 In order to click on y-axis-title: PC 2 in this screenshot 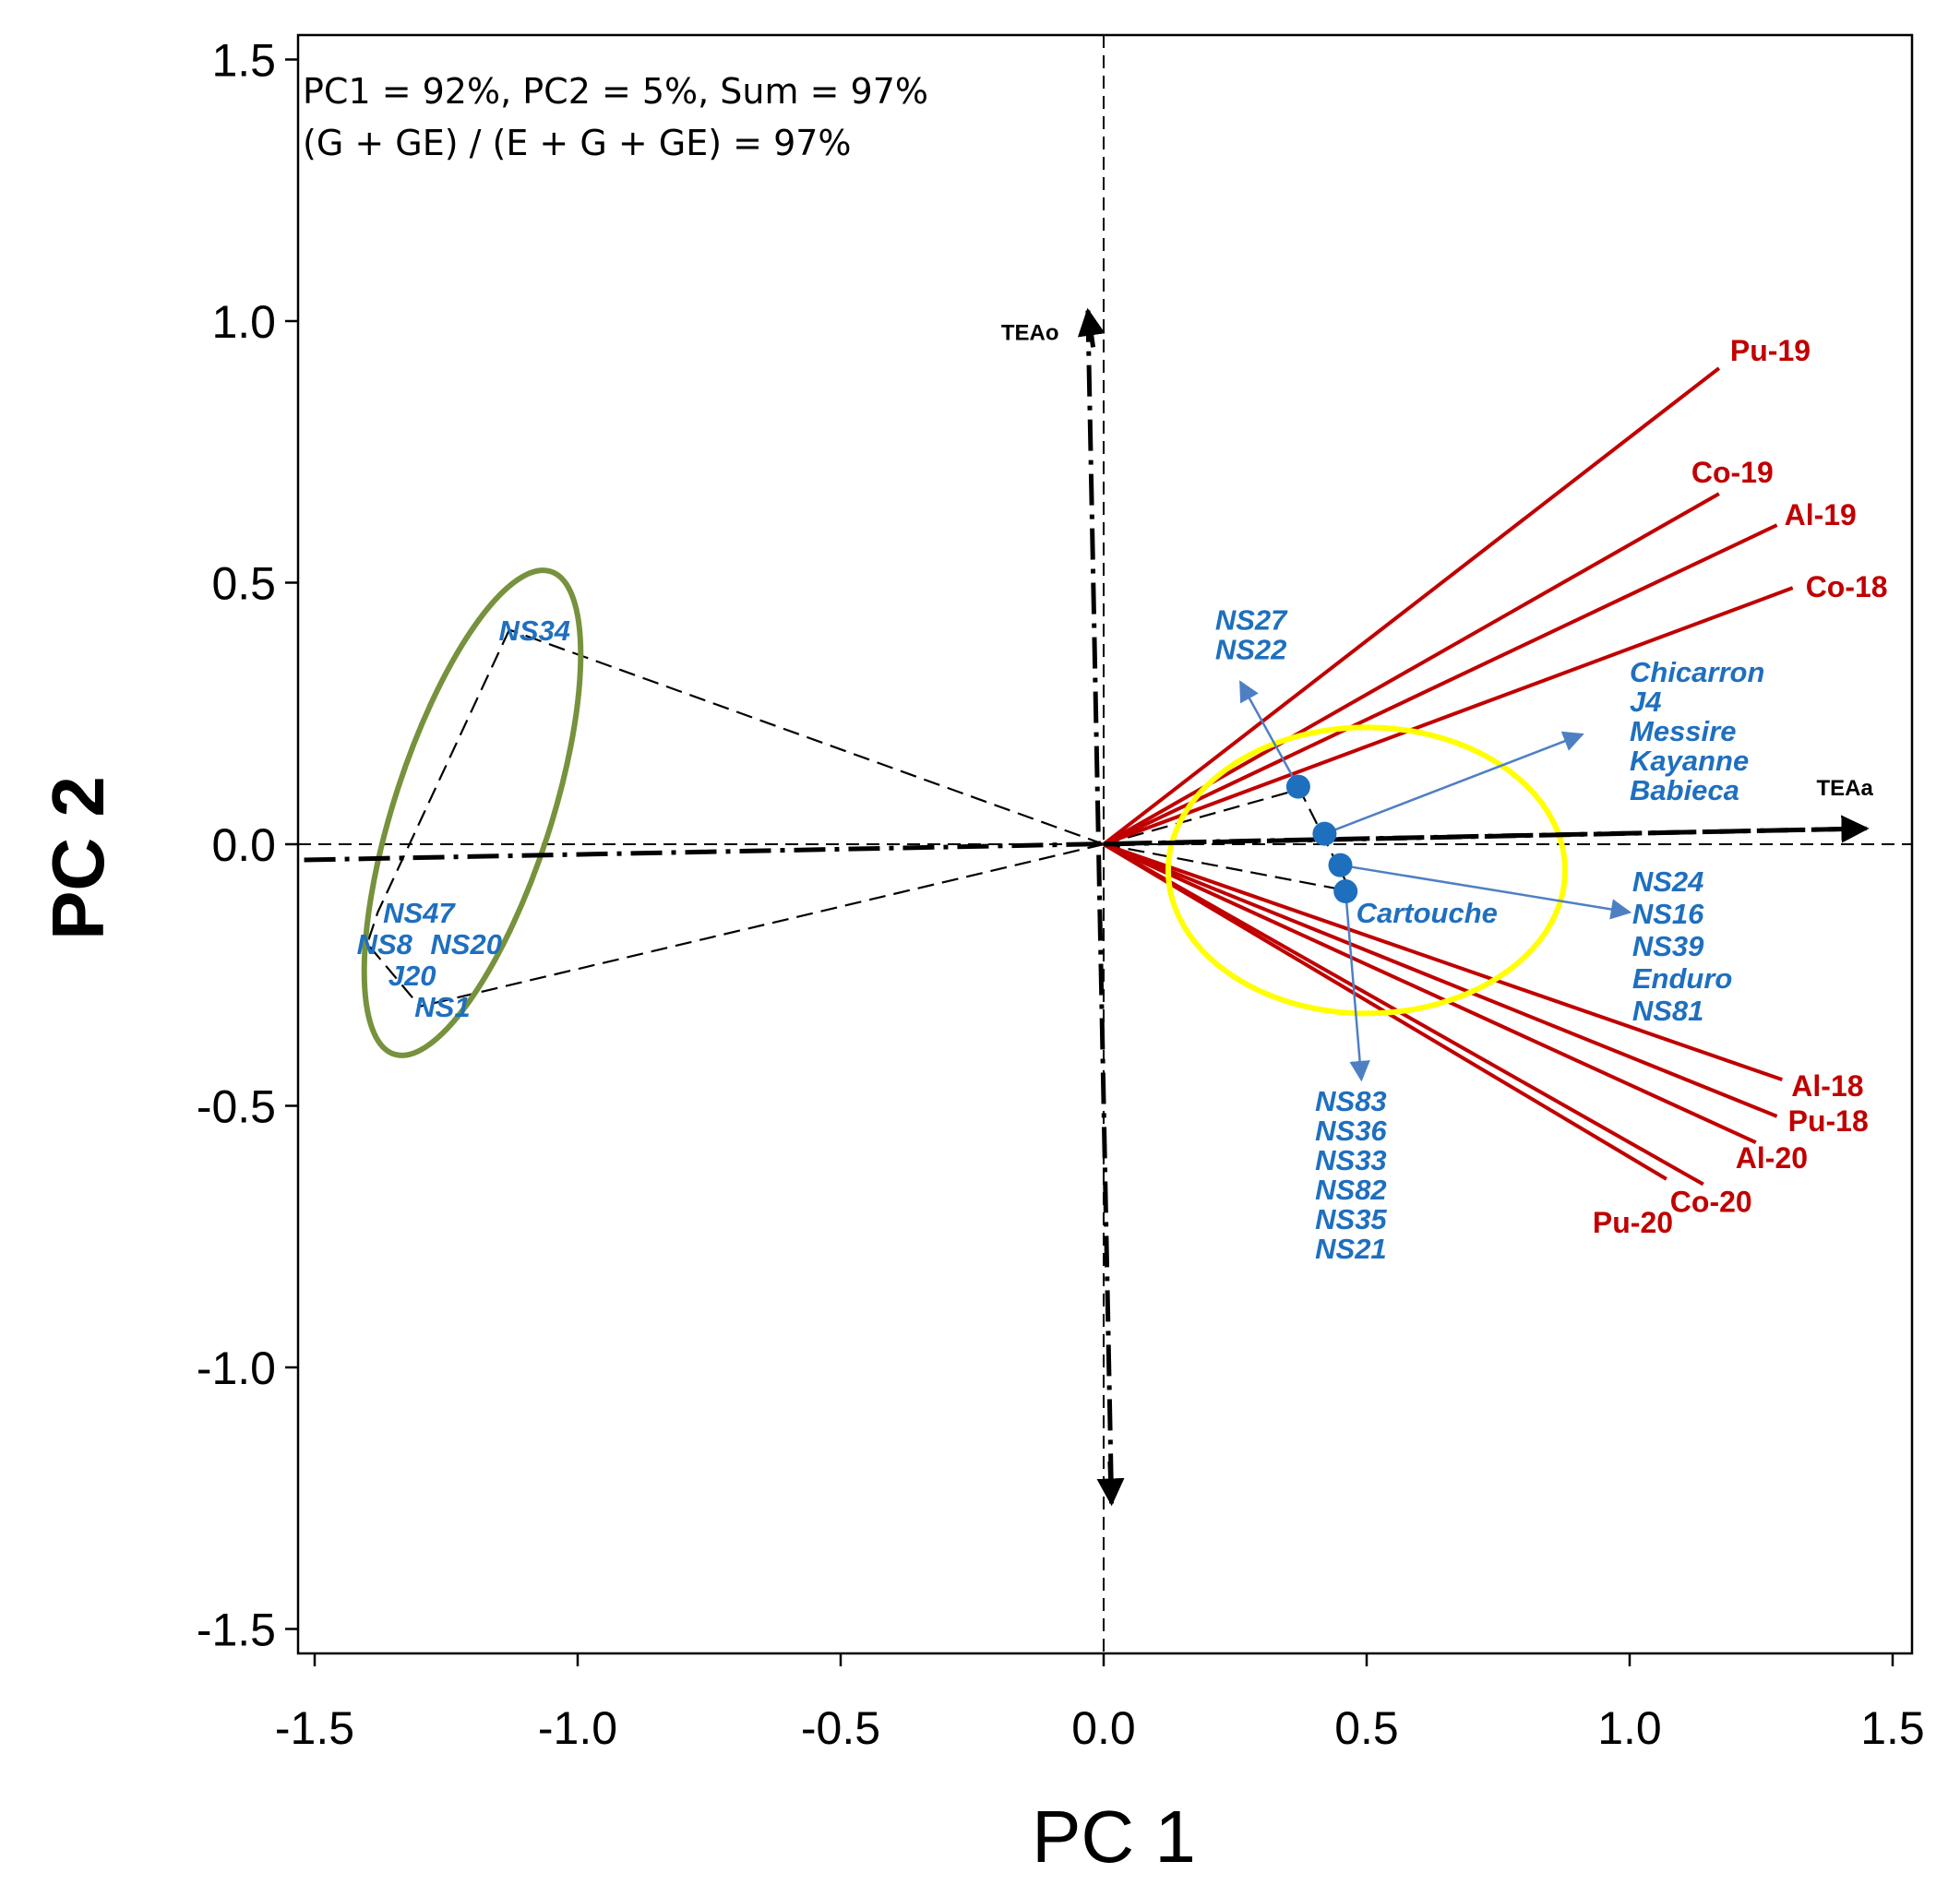, I will do `click(78, 858)`.